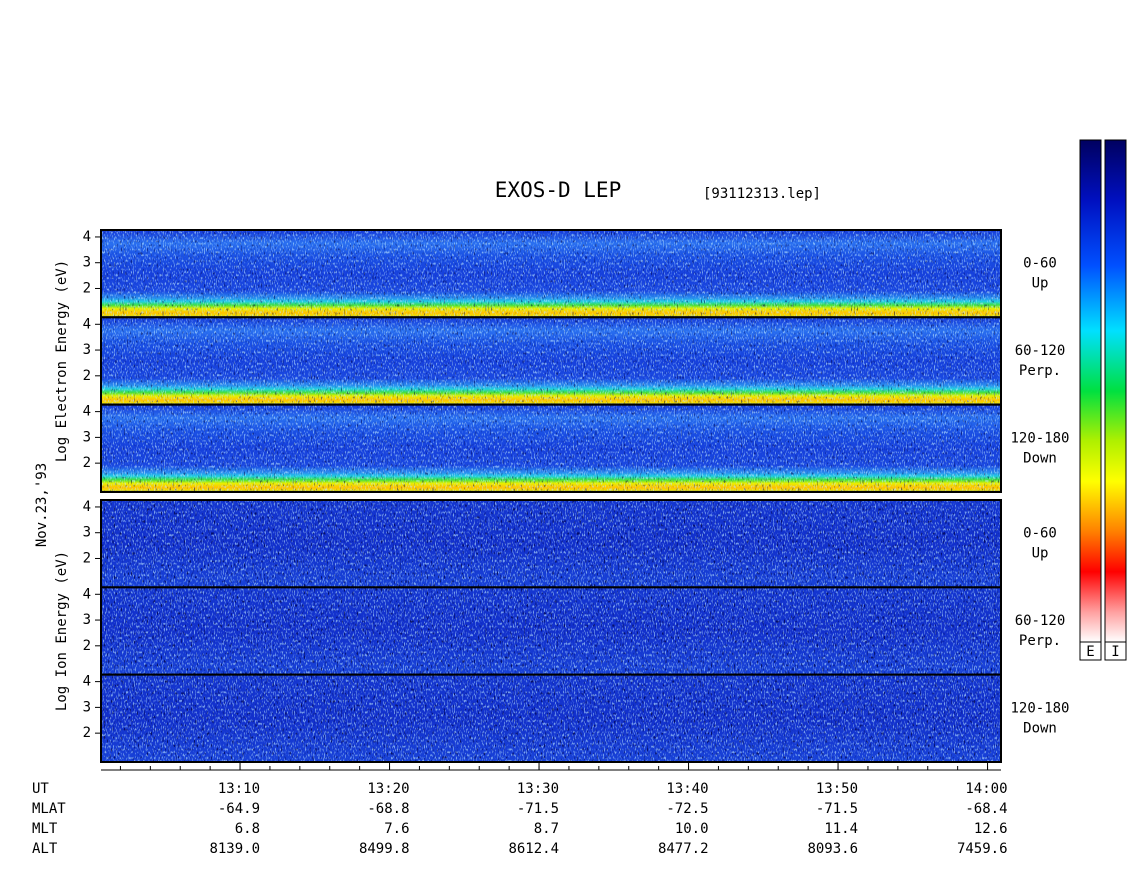 Image resolution: width=1130 pixels, height=875 pixels. I want to click on row-label: MLAT, so click(49, 809).